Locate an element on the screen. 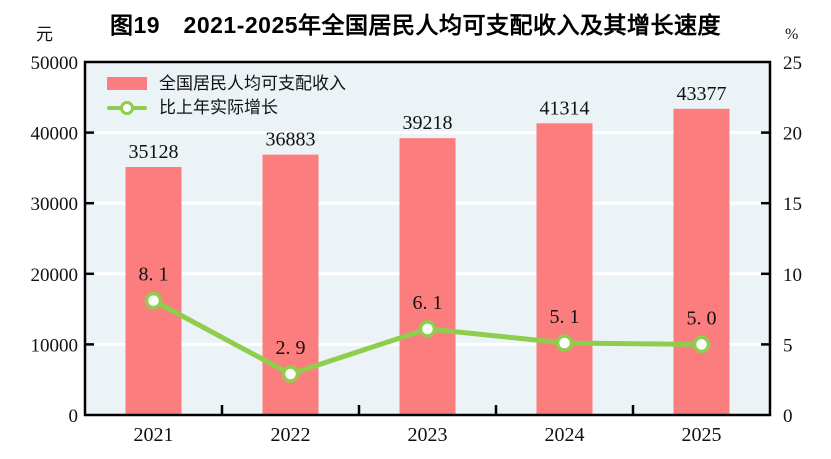 The image size is (831, 459). legend-item-growth: 比上年实际增长 is located at coordinates (226, 107).